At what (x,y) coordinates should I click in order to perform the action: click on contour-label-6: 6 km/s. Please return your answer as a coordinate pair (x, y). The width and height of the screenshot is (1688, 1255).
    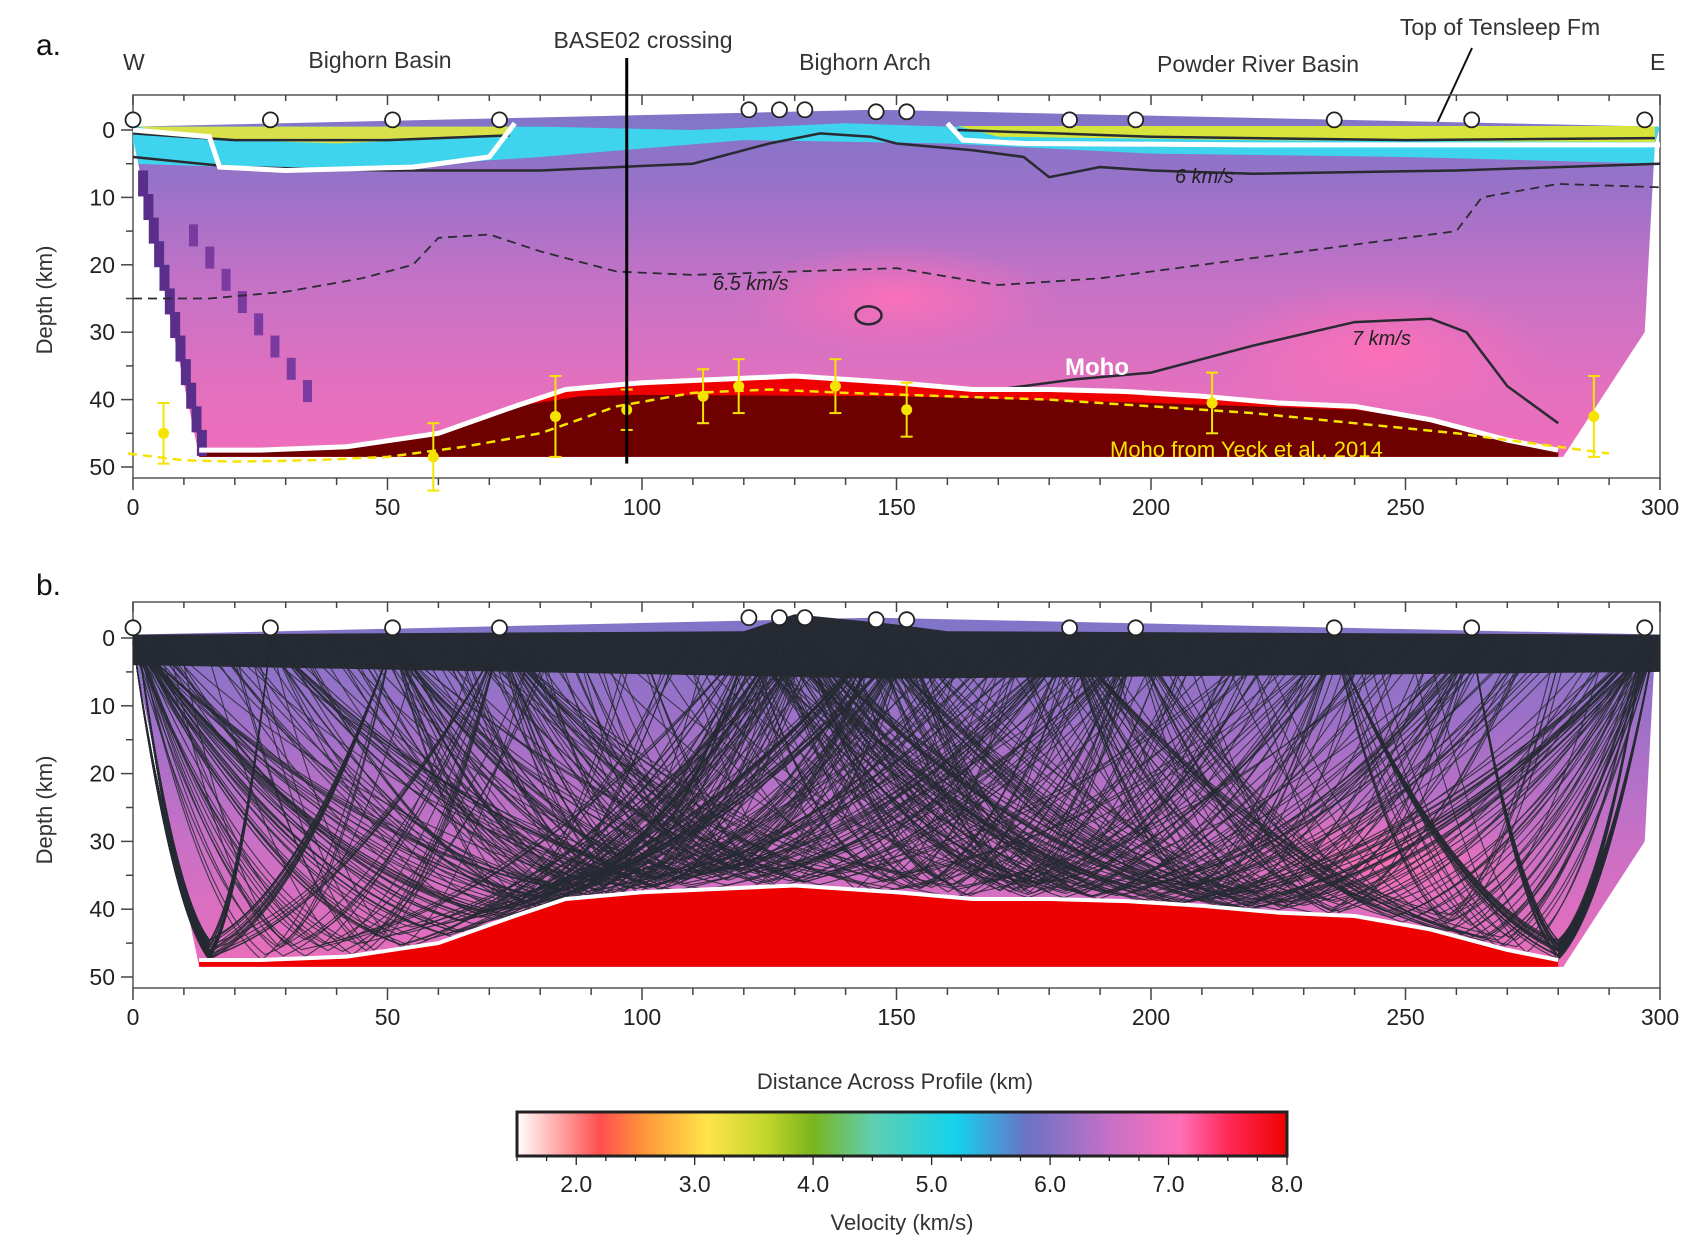
    Looking at the image, I should click on (1204, 177).